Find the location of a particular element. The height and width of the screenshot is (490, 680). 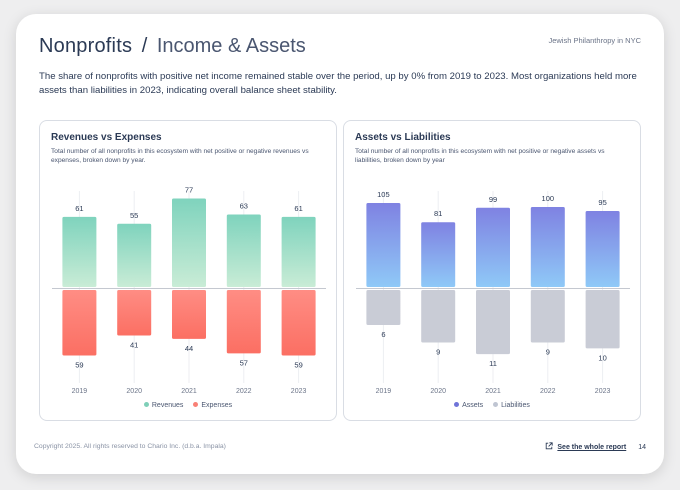

data-label: 105 is located at coordinates (383, 194).